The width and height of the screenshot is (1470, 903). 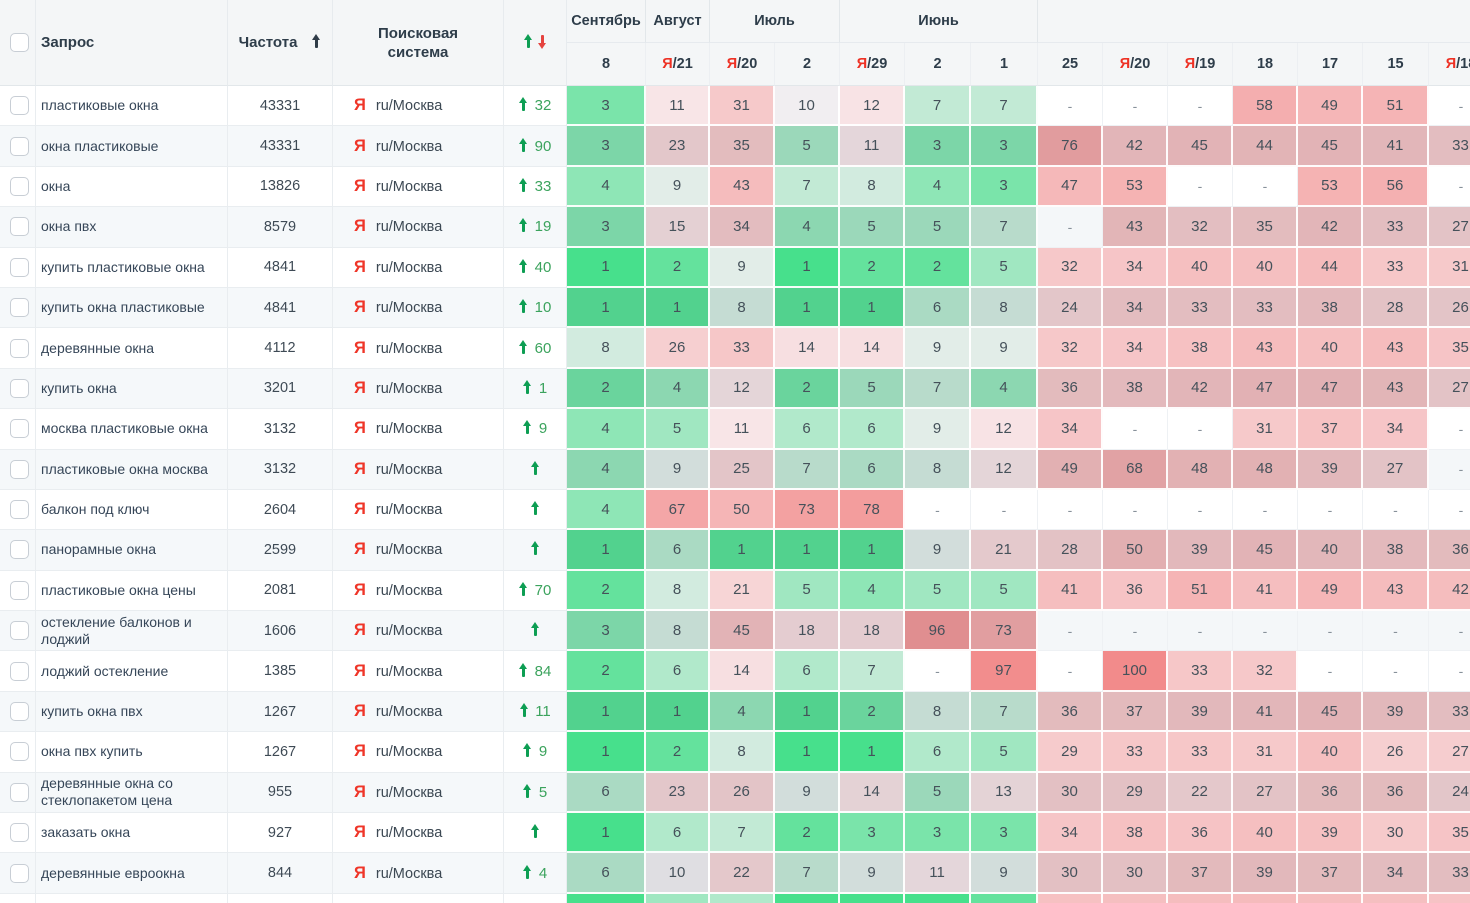 I want to click on position-cell: 3, so click(x=606, y=227).